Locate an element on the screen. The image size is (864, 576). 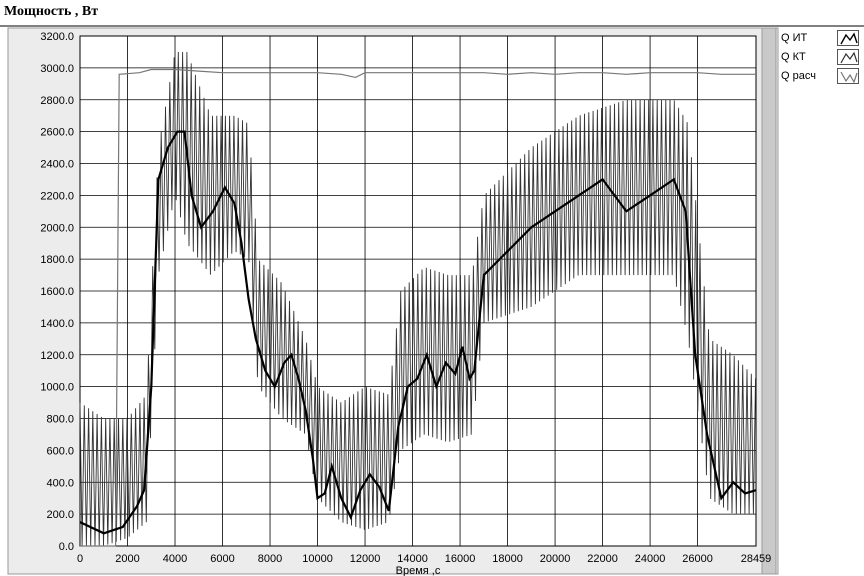
y-tick-label: 2000.0 is located at coordinates (57, 228).